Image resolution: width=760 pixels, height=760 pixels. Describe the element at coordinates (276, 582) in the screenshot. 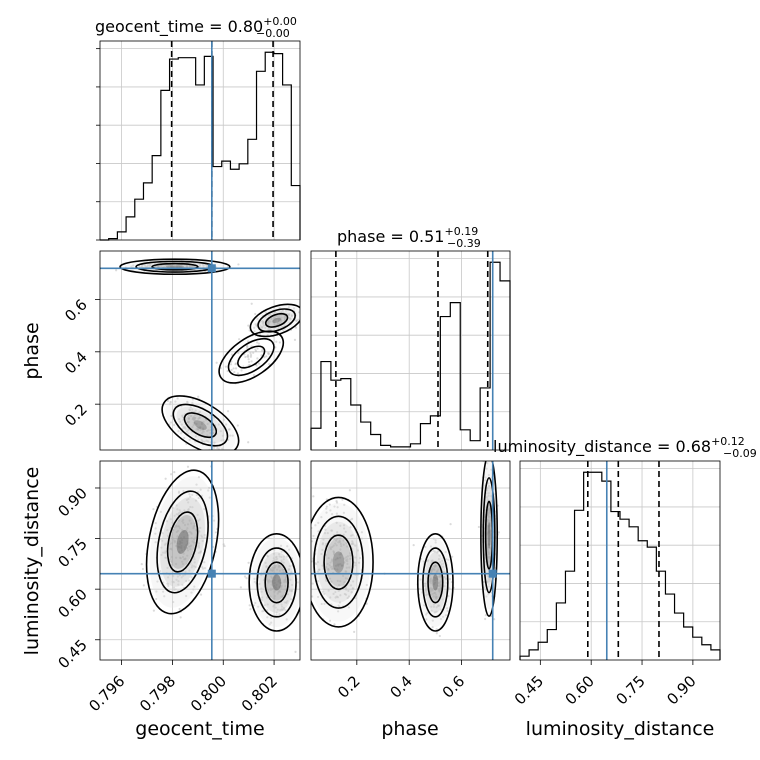

I see `density-cell` at that location.